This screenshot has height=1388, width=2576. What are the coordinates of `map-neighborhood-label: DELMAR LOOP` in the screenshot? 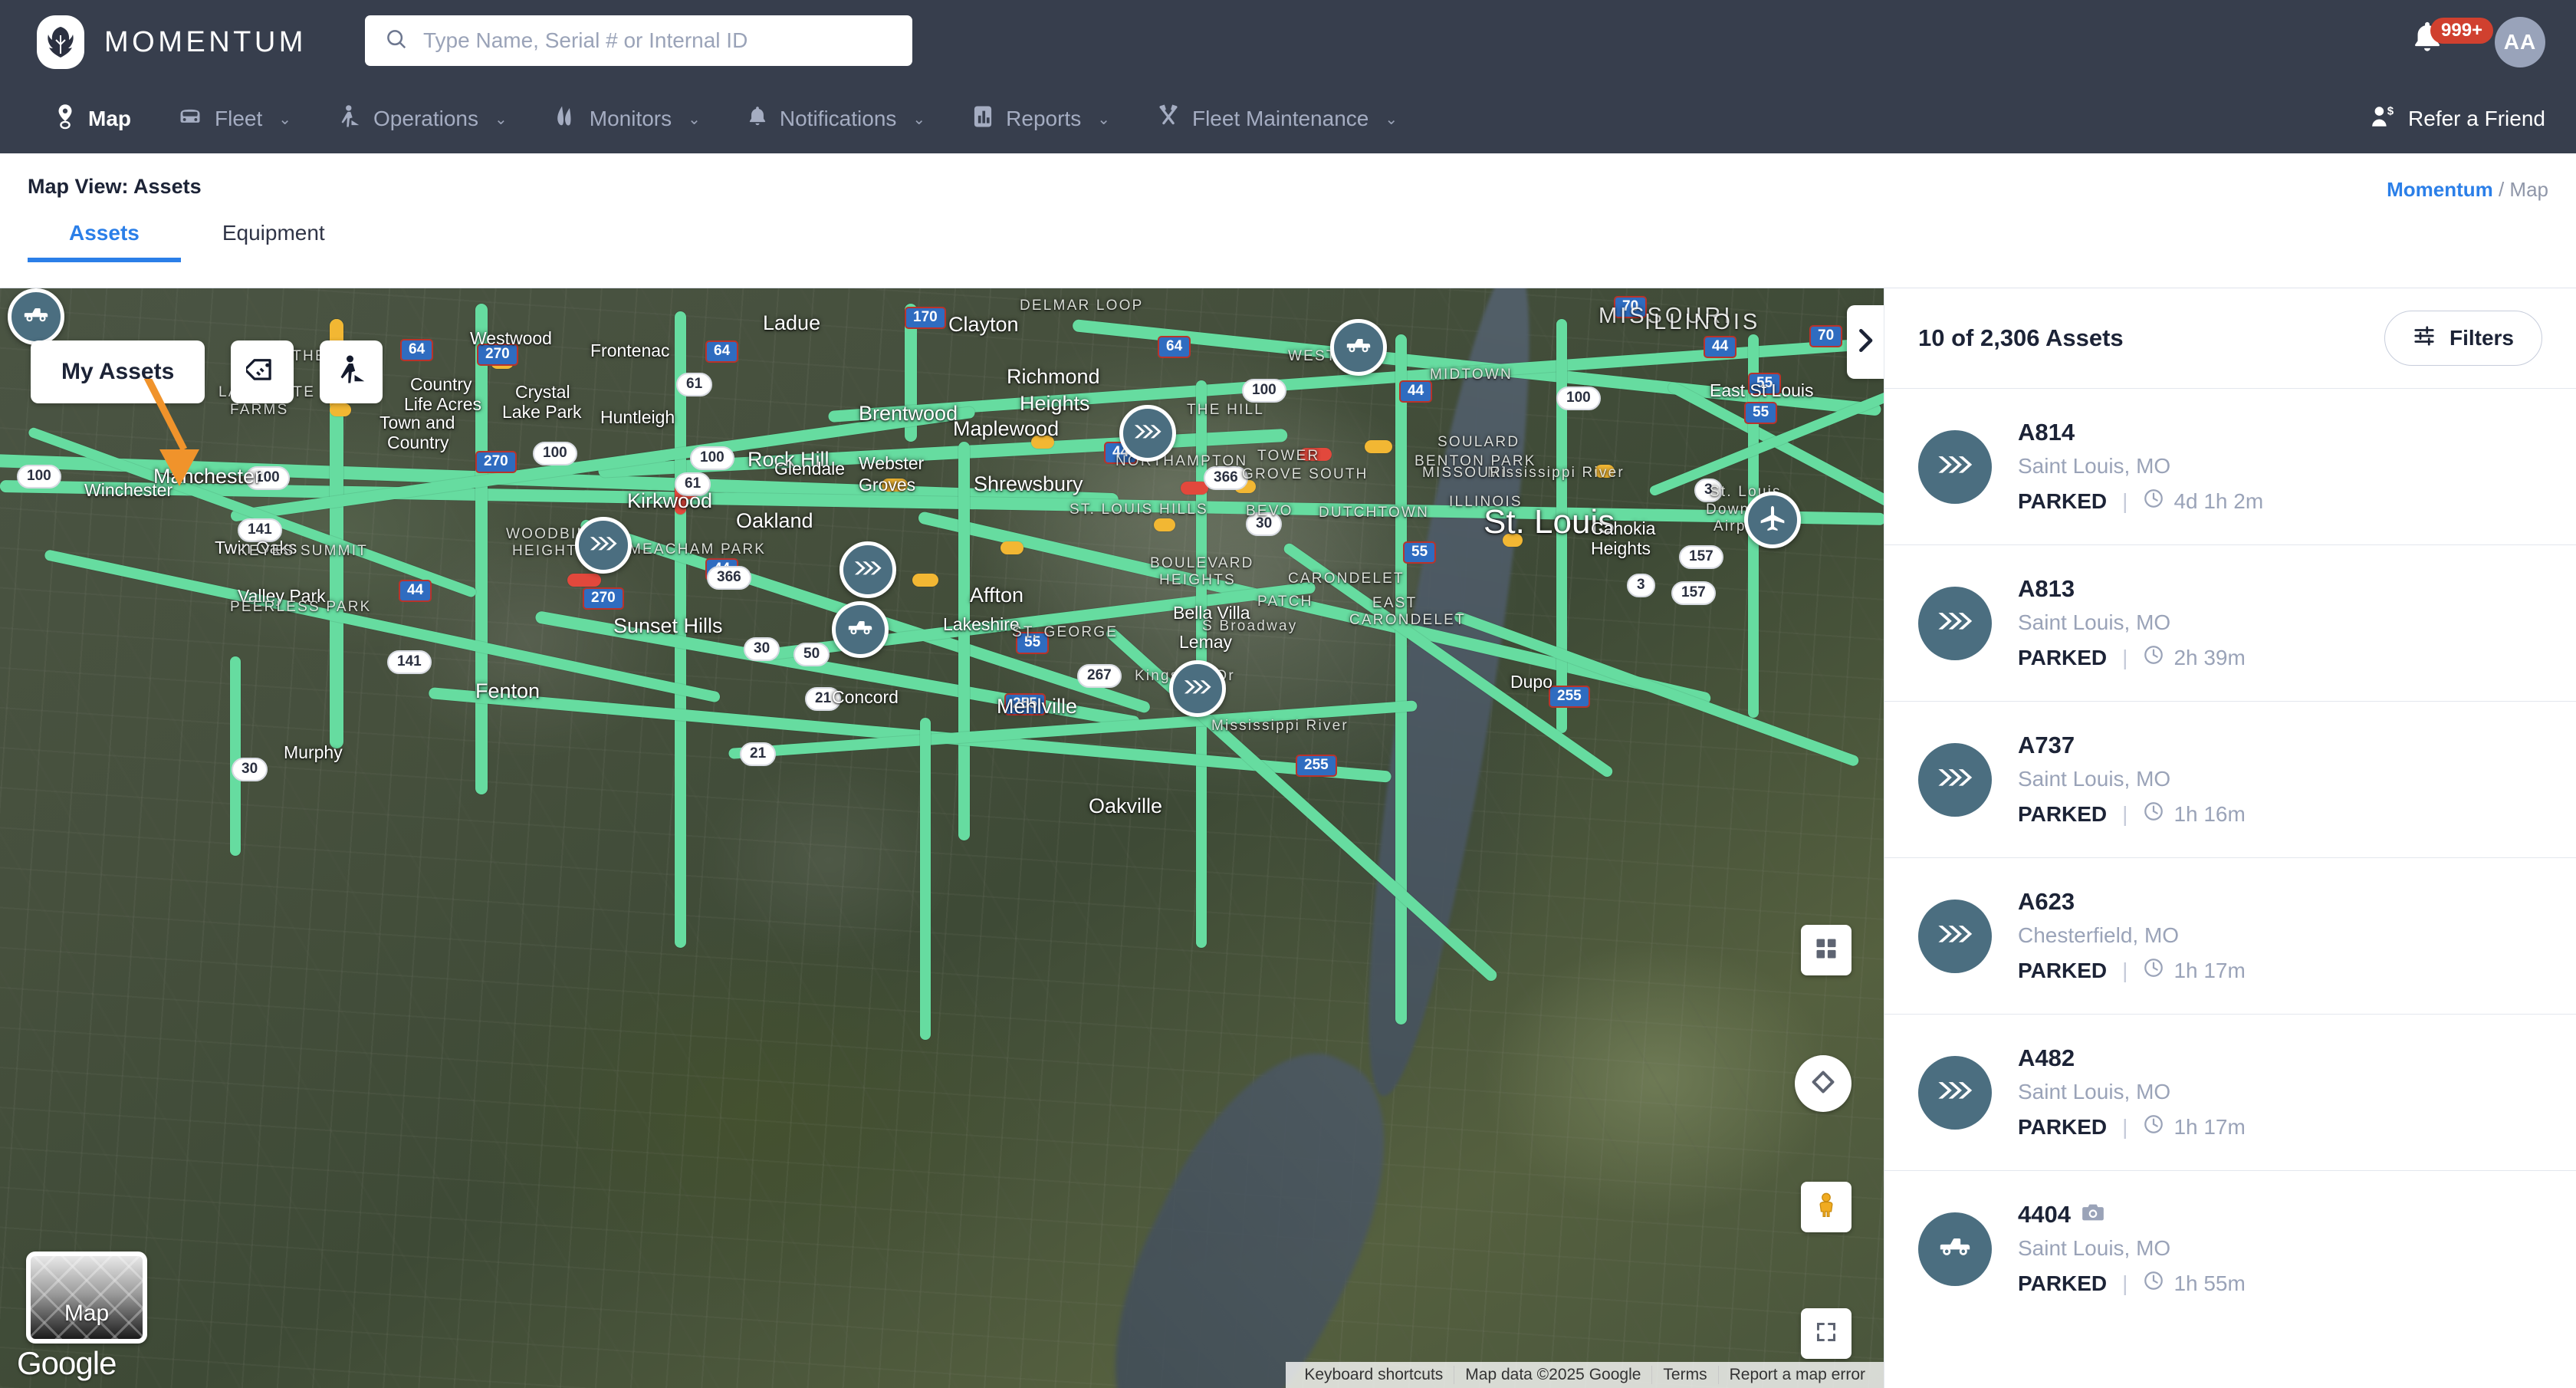 It's located at (1082, 306).